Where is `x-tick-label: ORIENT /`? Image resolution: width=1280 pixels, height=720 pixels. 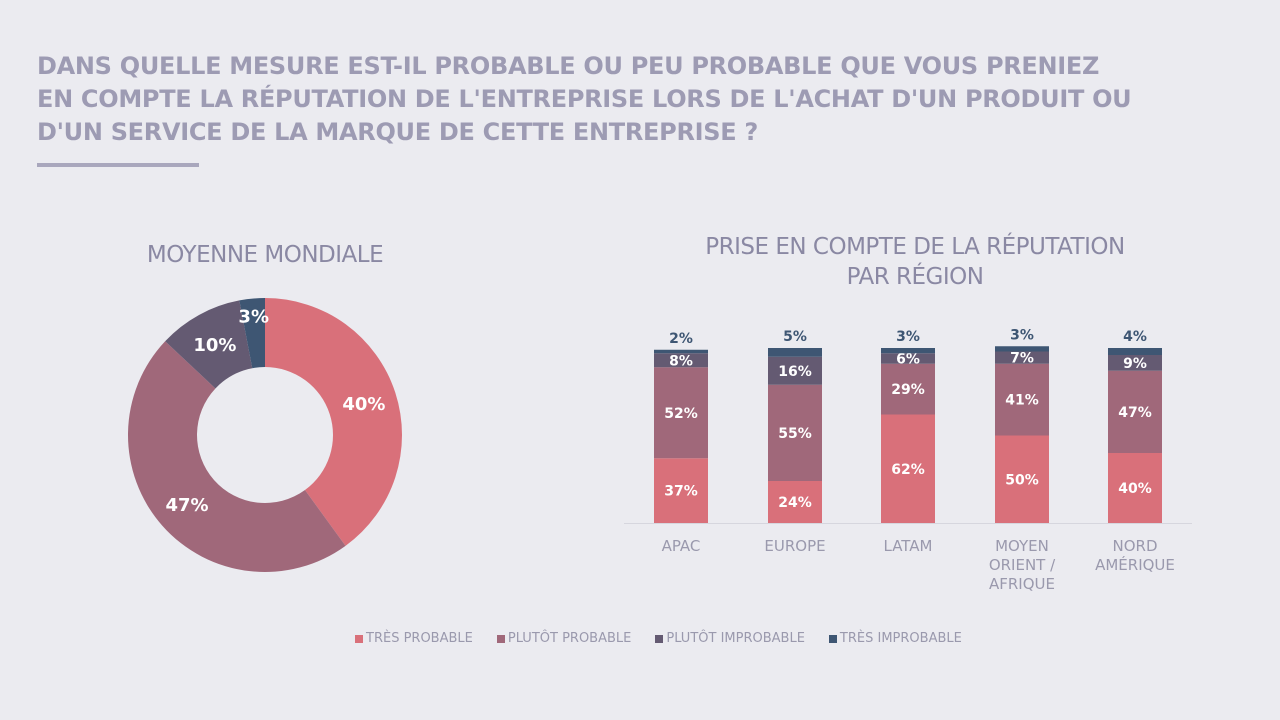
x-tick-label: ORIENT / is located at coordinates (1022, 565).